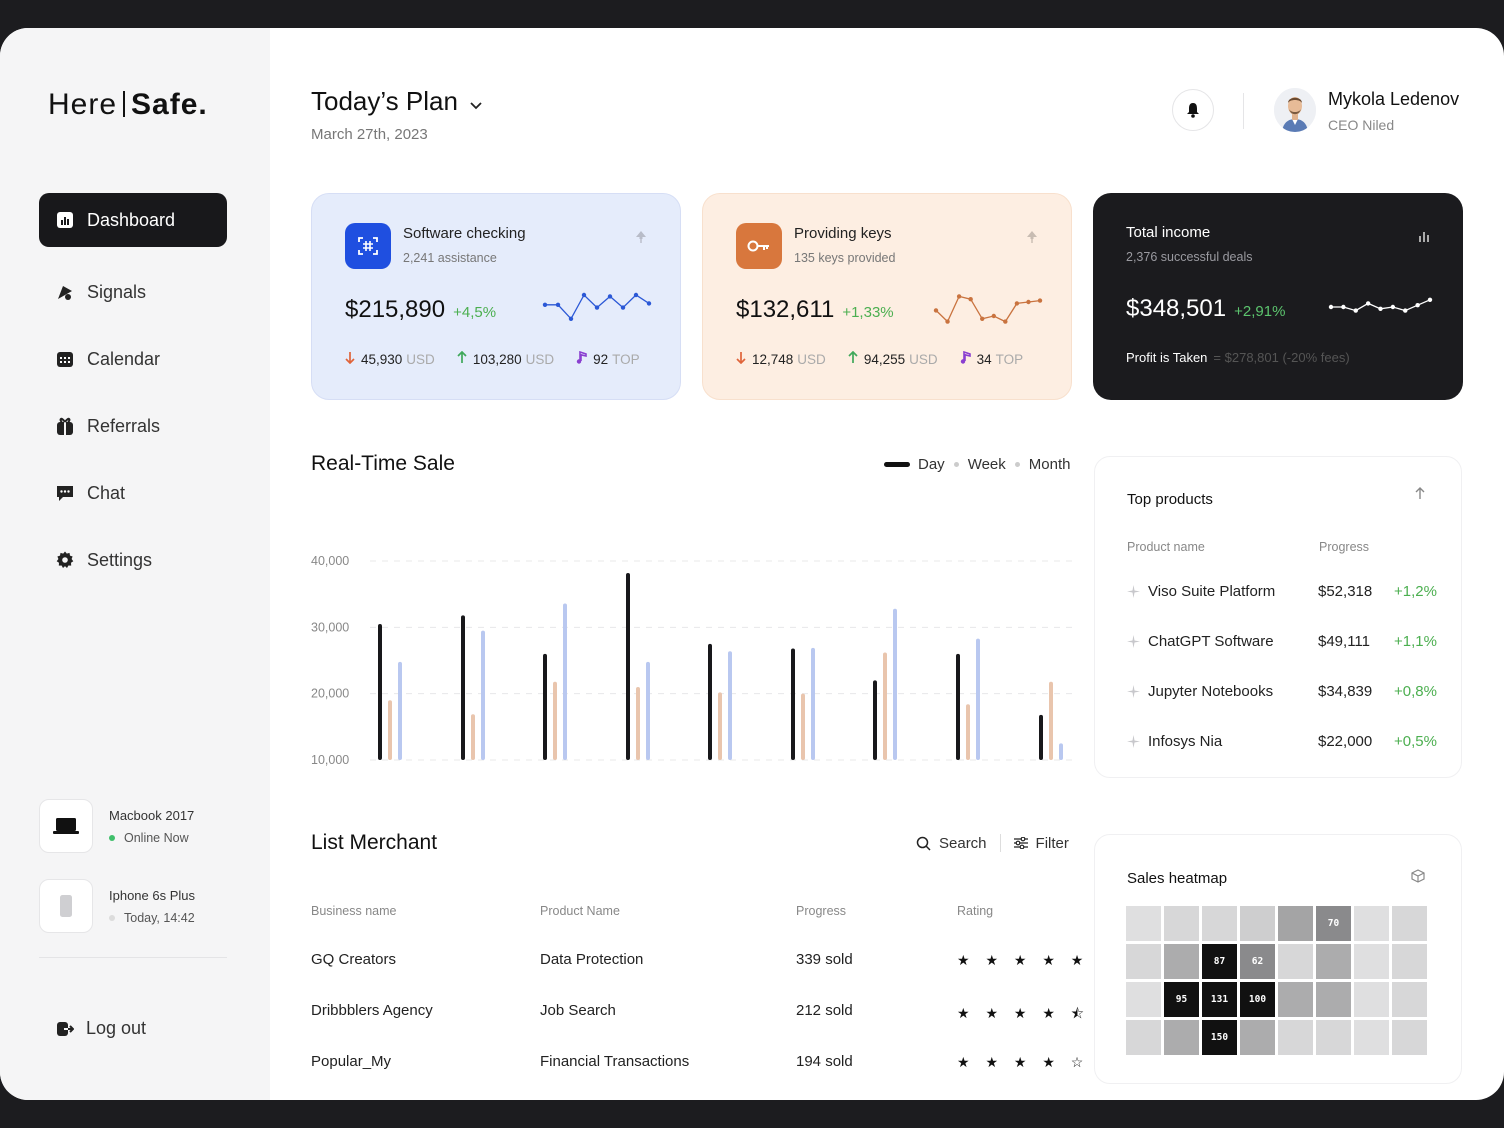 Image resolution: width=1504 pixels, height=1128 pixels. What do you see at coordinates (1219, 1037) in the screenshot?
I see `heatmap-cell: 150` at bounding box center [1219, 1037].